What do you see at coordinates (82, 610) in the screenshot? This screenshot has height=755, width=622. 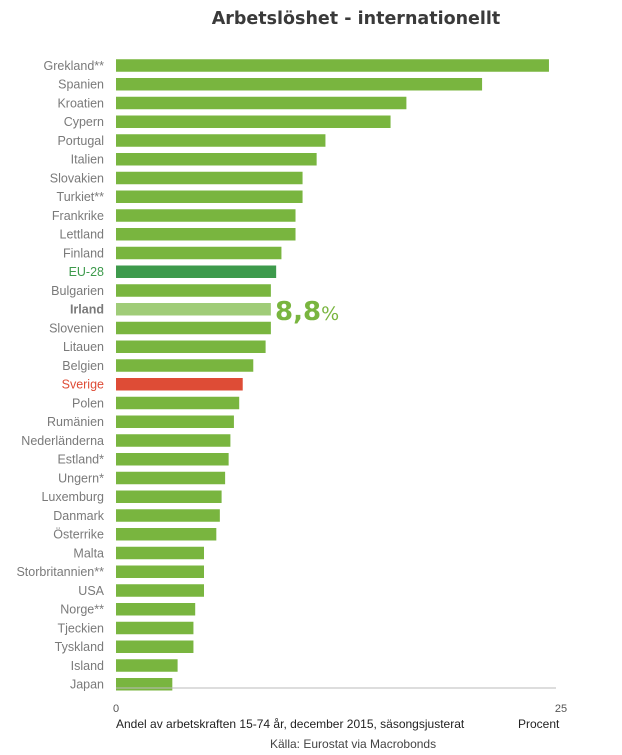 I see `category-label: Norge**` at bounding box center [82, 610].